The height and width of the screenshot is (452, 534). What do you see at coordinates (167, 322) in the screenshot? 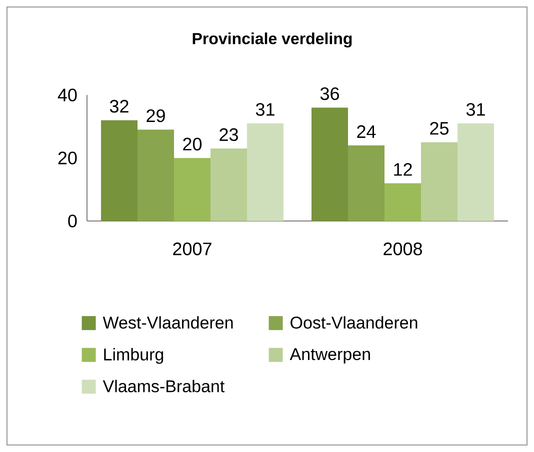
I see `legend-label: West-Vlaanderen` at bounding box center [167, 322].